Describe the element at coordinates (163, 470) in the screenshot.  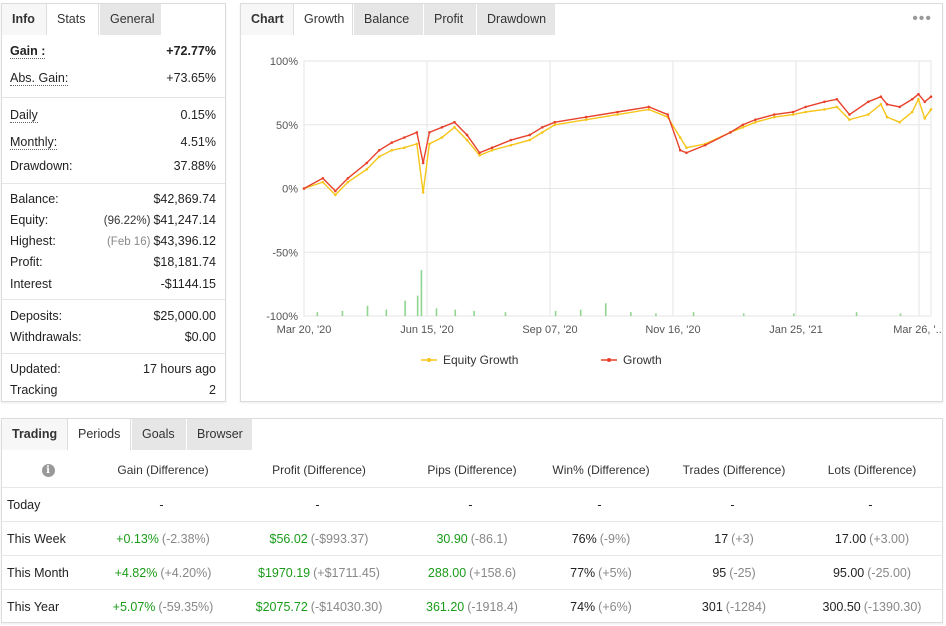
I see `header-gain: Gain (Difference)` at that location.